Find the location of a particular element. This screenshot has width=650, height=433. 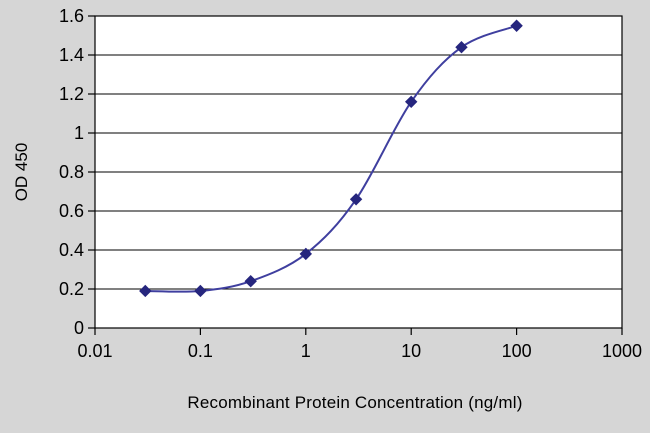

y-tick-label: 0.8 is located at coordinates (71, 172).